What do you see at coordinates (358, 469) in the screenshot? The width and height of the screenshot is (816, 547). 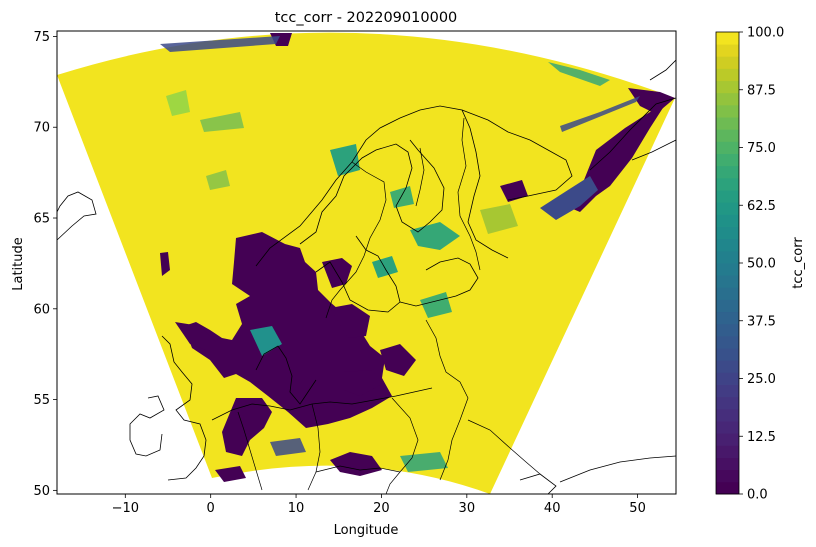 I see `border-czech` at bounding box center [358, 469].